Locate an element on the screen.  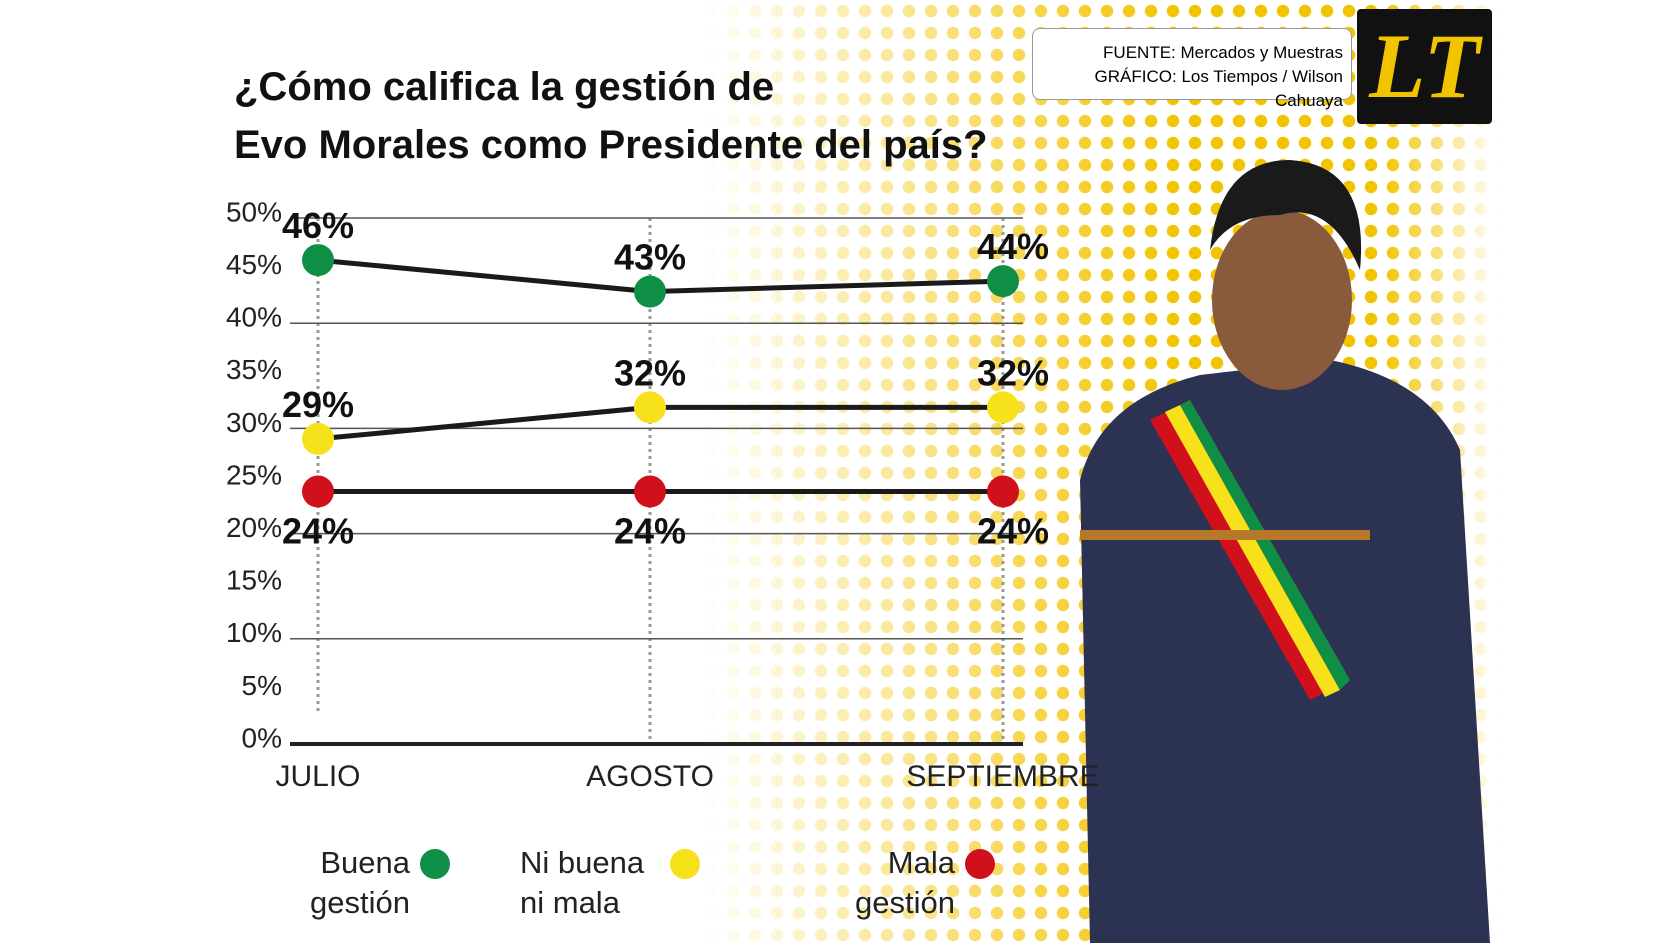
x-tick-label: JULIO is located at coordinates (317, 776).